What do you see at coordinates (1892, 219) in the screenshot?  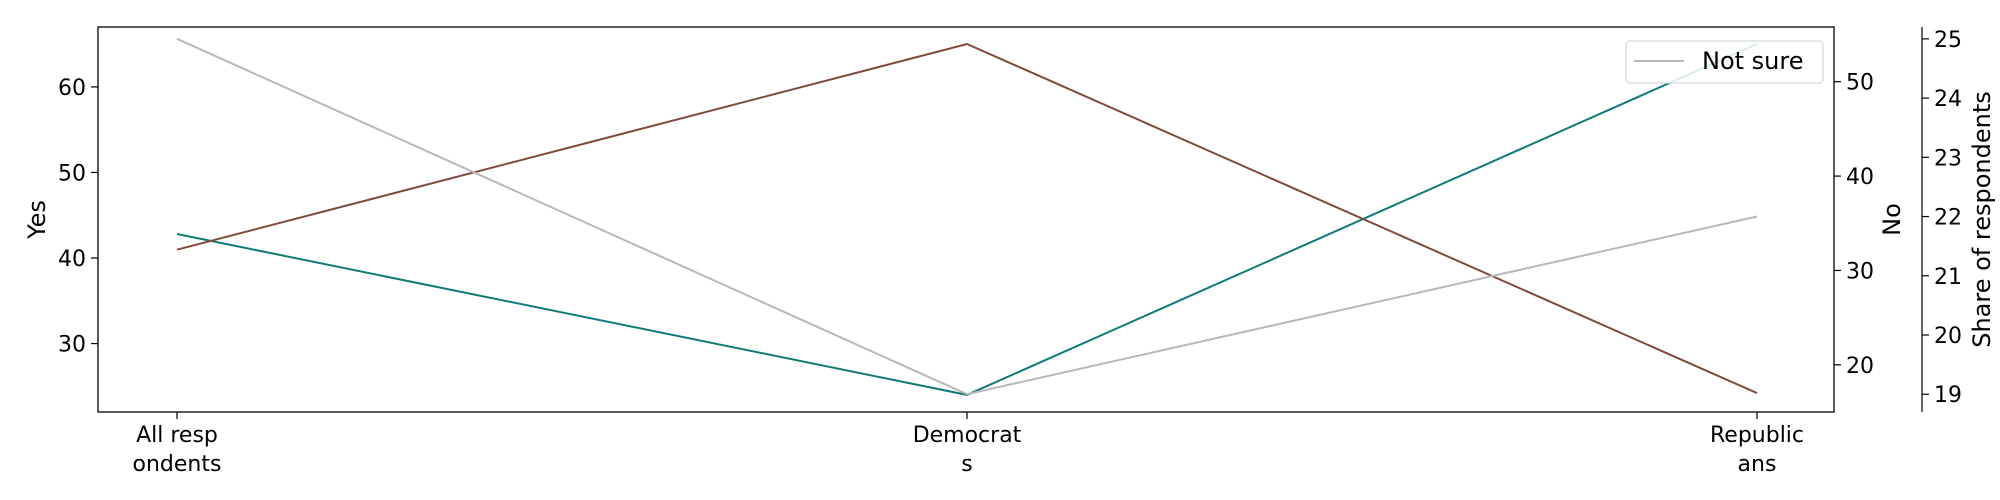 I see `y-axis-right-no-title: No` at bounding box center [1892, 219].